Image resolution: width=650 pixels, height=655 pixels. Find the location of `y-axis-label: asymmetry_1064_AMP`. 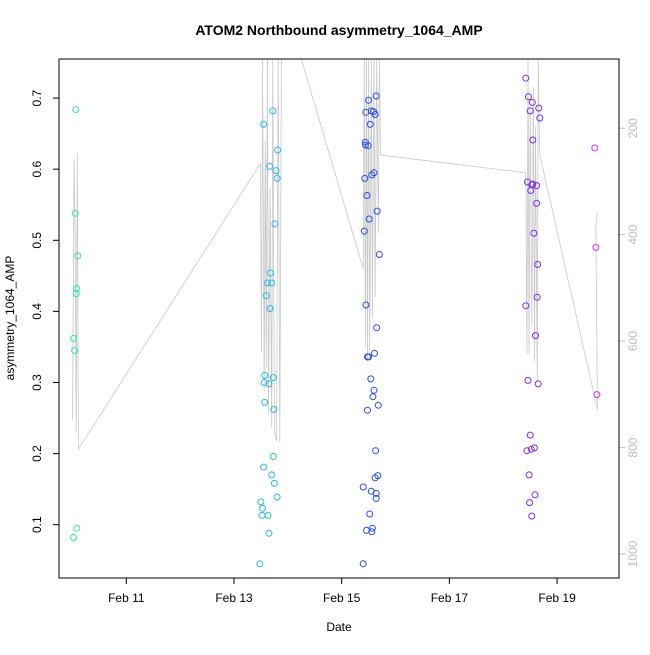

y-axis-label: asymmetry_1064_AMP is located at coordinates (10, 318).